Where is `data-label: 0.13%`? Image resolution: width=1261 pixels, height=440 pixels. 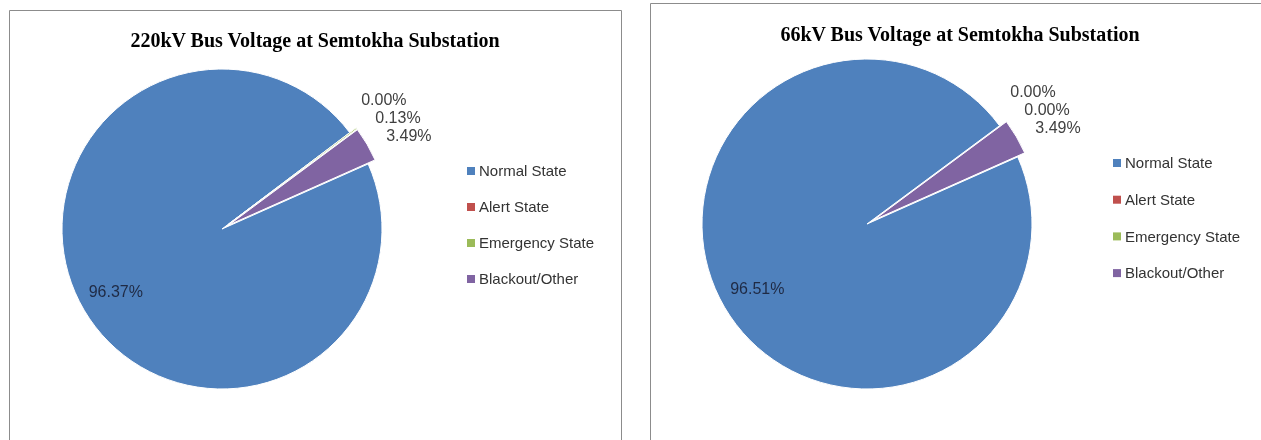
data-label: 0.13% is located at coordinates (398, 118).